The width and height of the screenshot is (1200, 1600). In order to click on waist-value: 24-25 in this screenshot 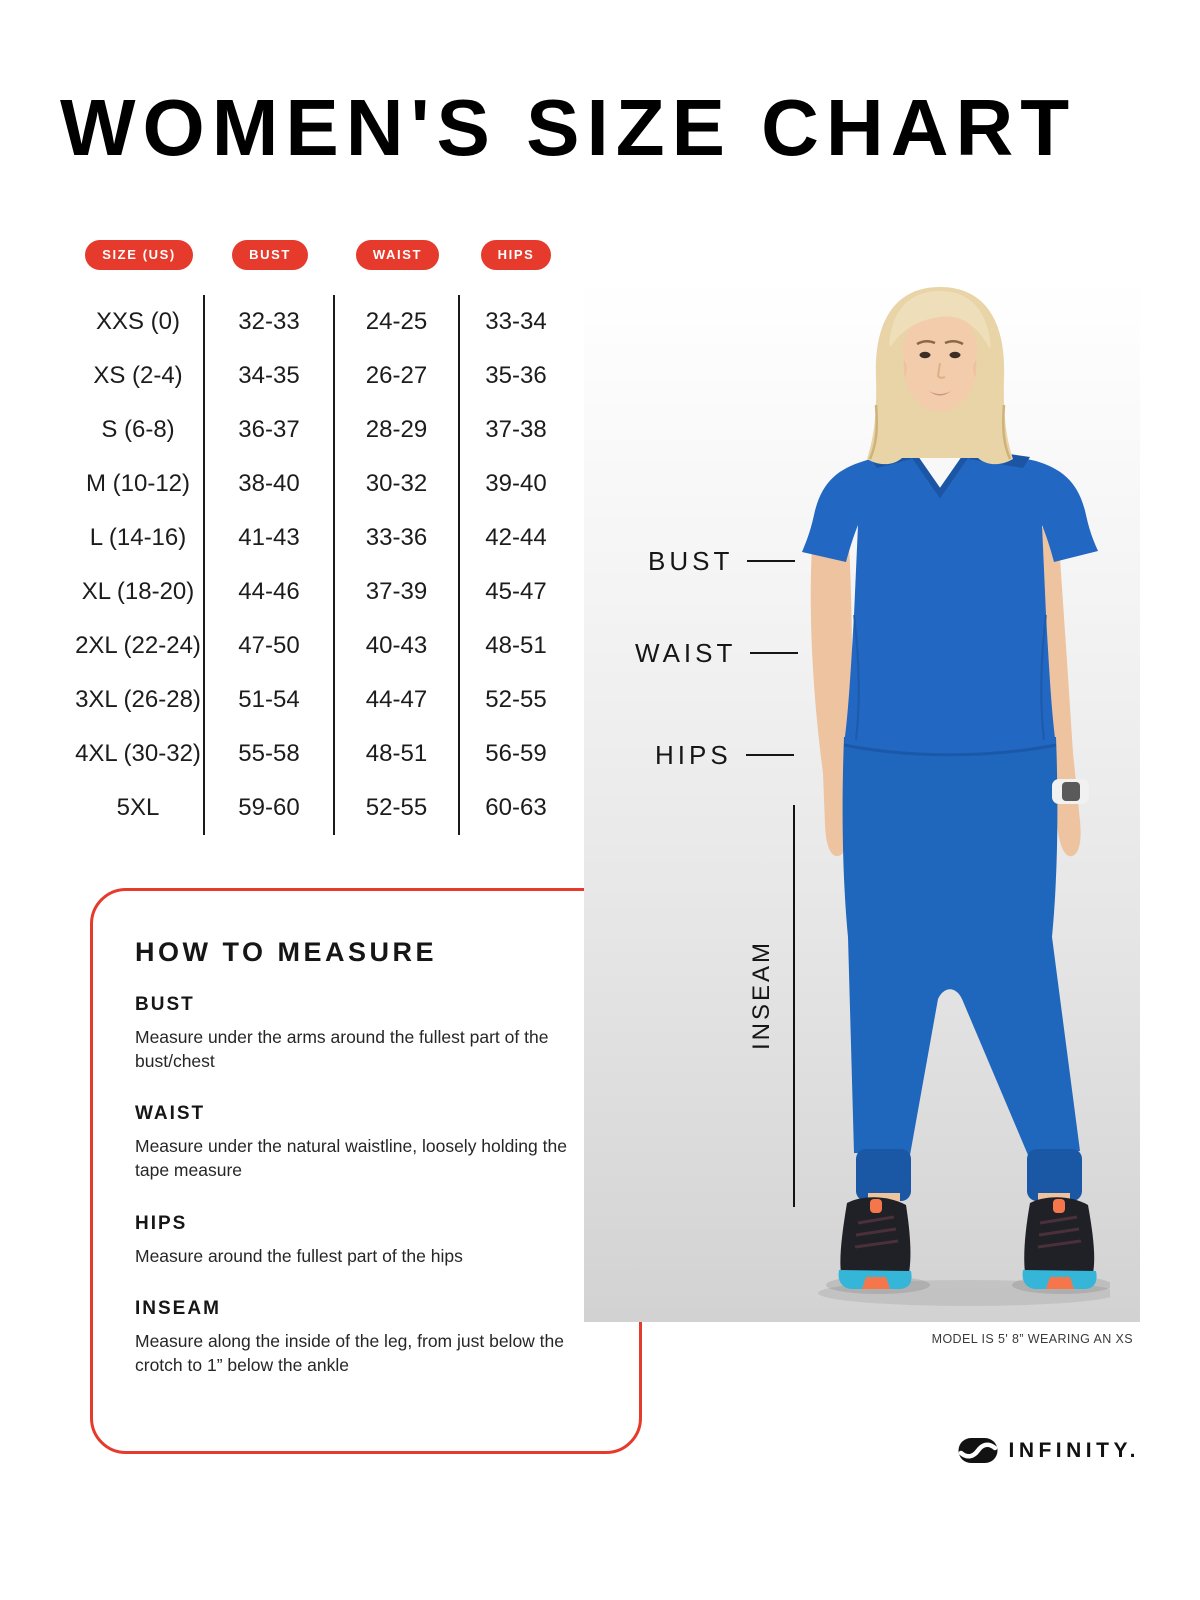, I will do `click(397, 322)`.